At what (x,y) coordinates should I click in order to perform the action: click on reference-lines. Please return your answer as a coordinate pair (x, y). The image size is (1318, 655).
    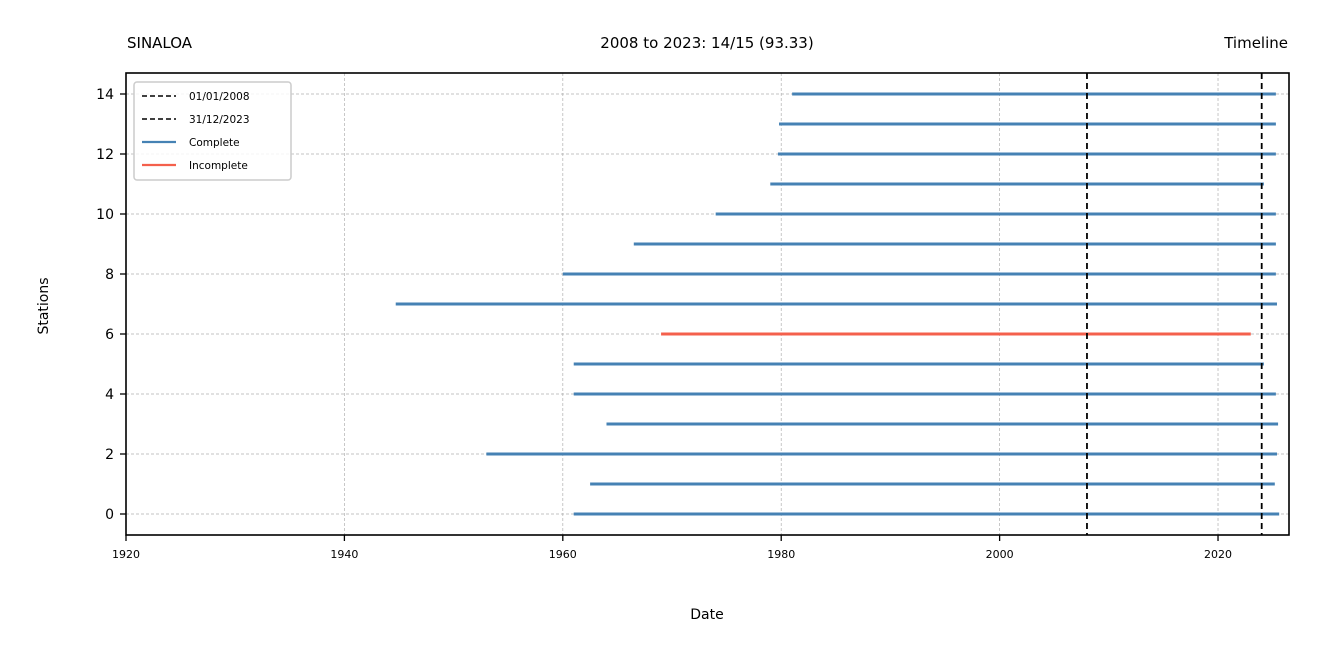
    Looking at the image, I should click on (1174, 304).